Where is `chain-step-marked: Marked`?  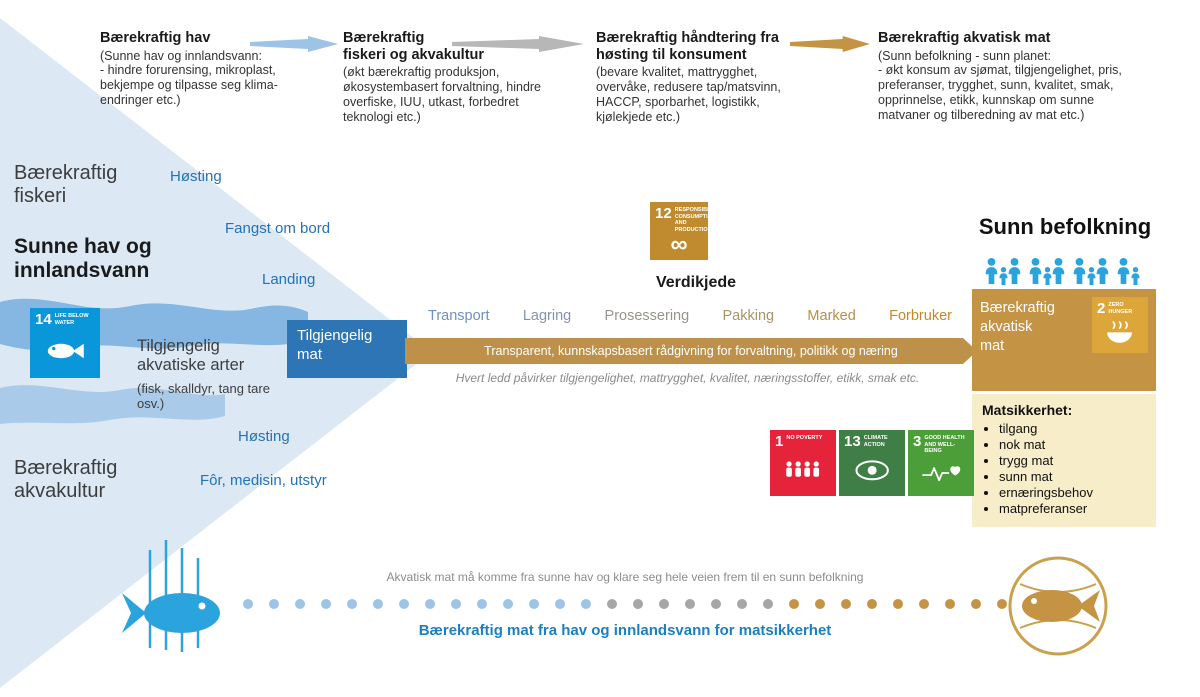
chain-step-marked: Marked is located at coordinates (831, 316).